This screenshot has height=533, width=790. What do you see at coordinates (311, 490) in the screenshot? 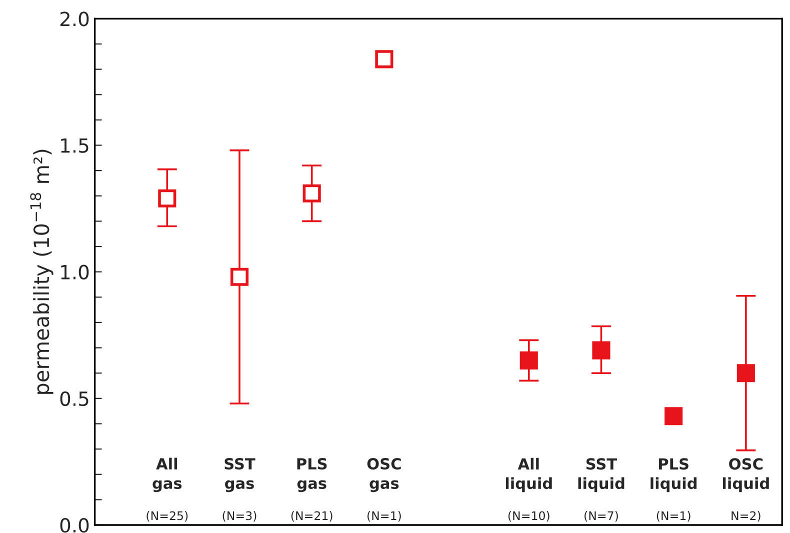
I see `category-label: PLS gas (N=21)` at bounding box center [311, 490].